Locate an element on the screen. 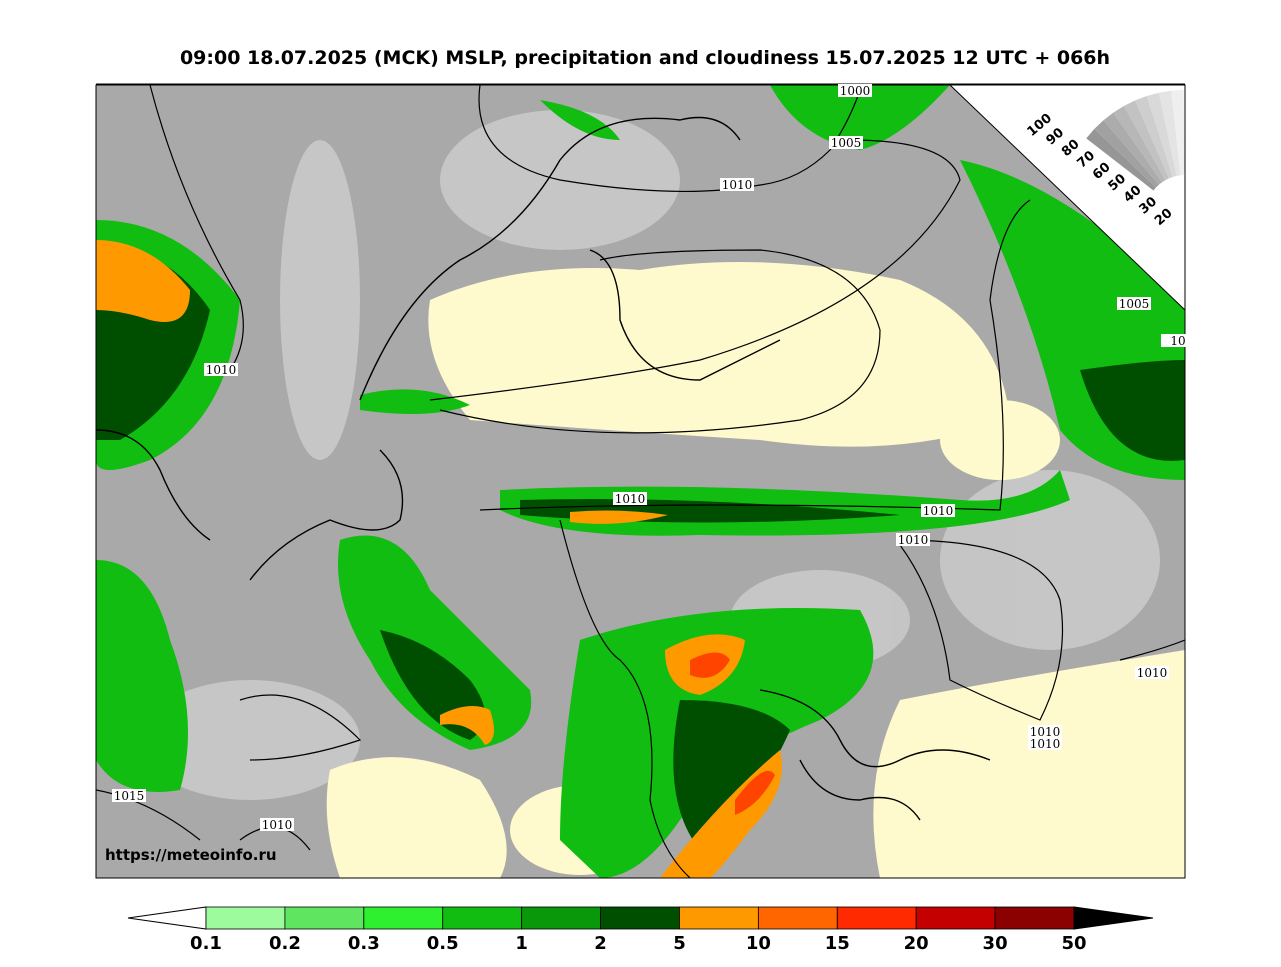 The height and width of the screenshot is (967, 1281). colorbar-label: 50 is located at coordinates (1073, 943).